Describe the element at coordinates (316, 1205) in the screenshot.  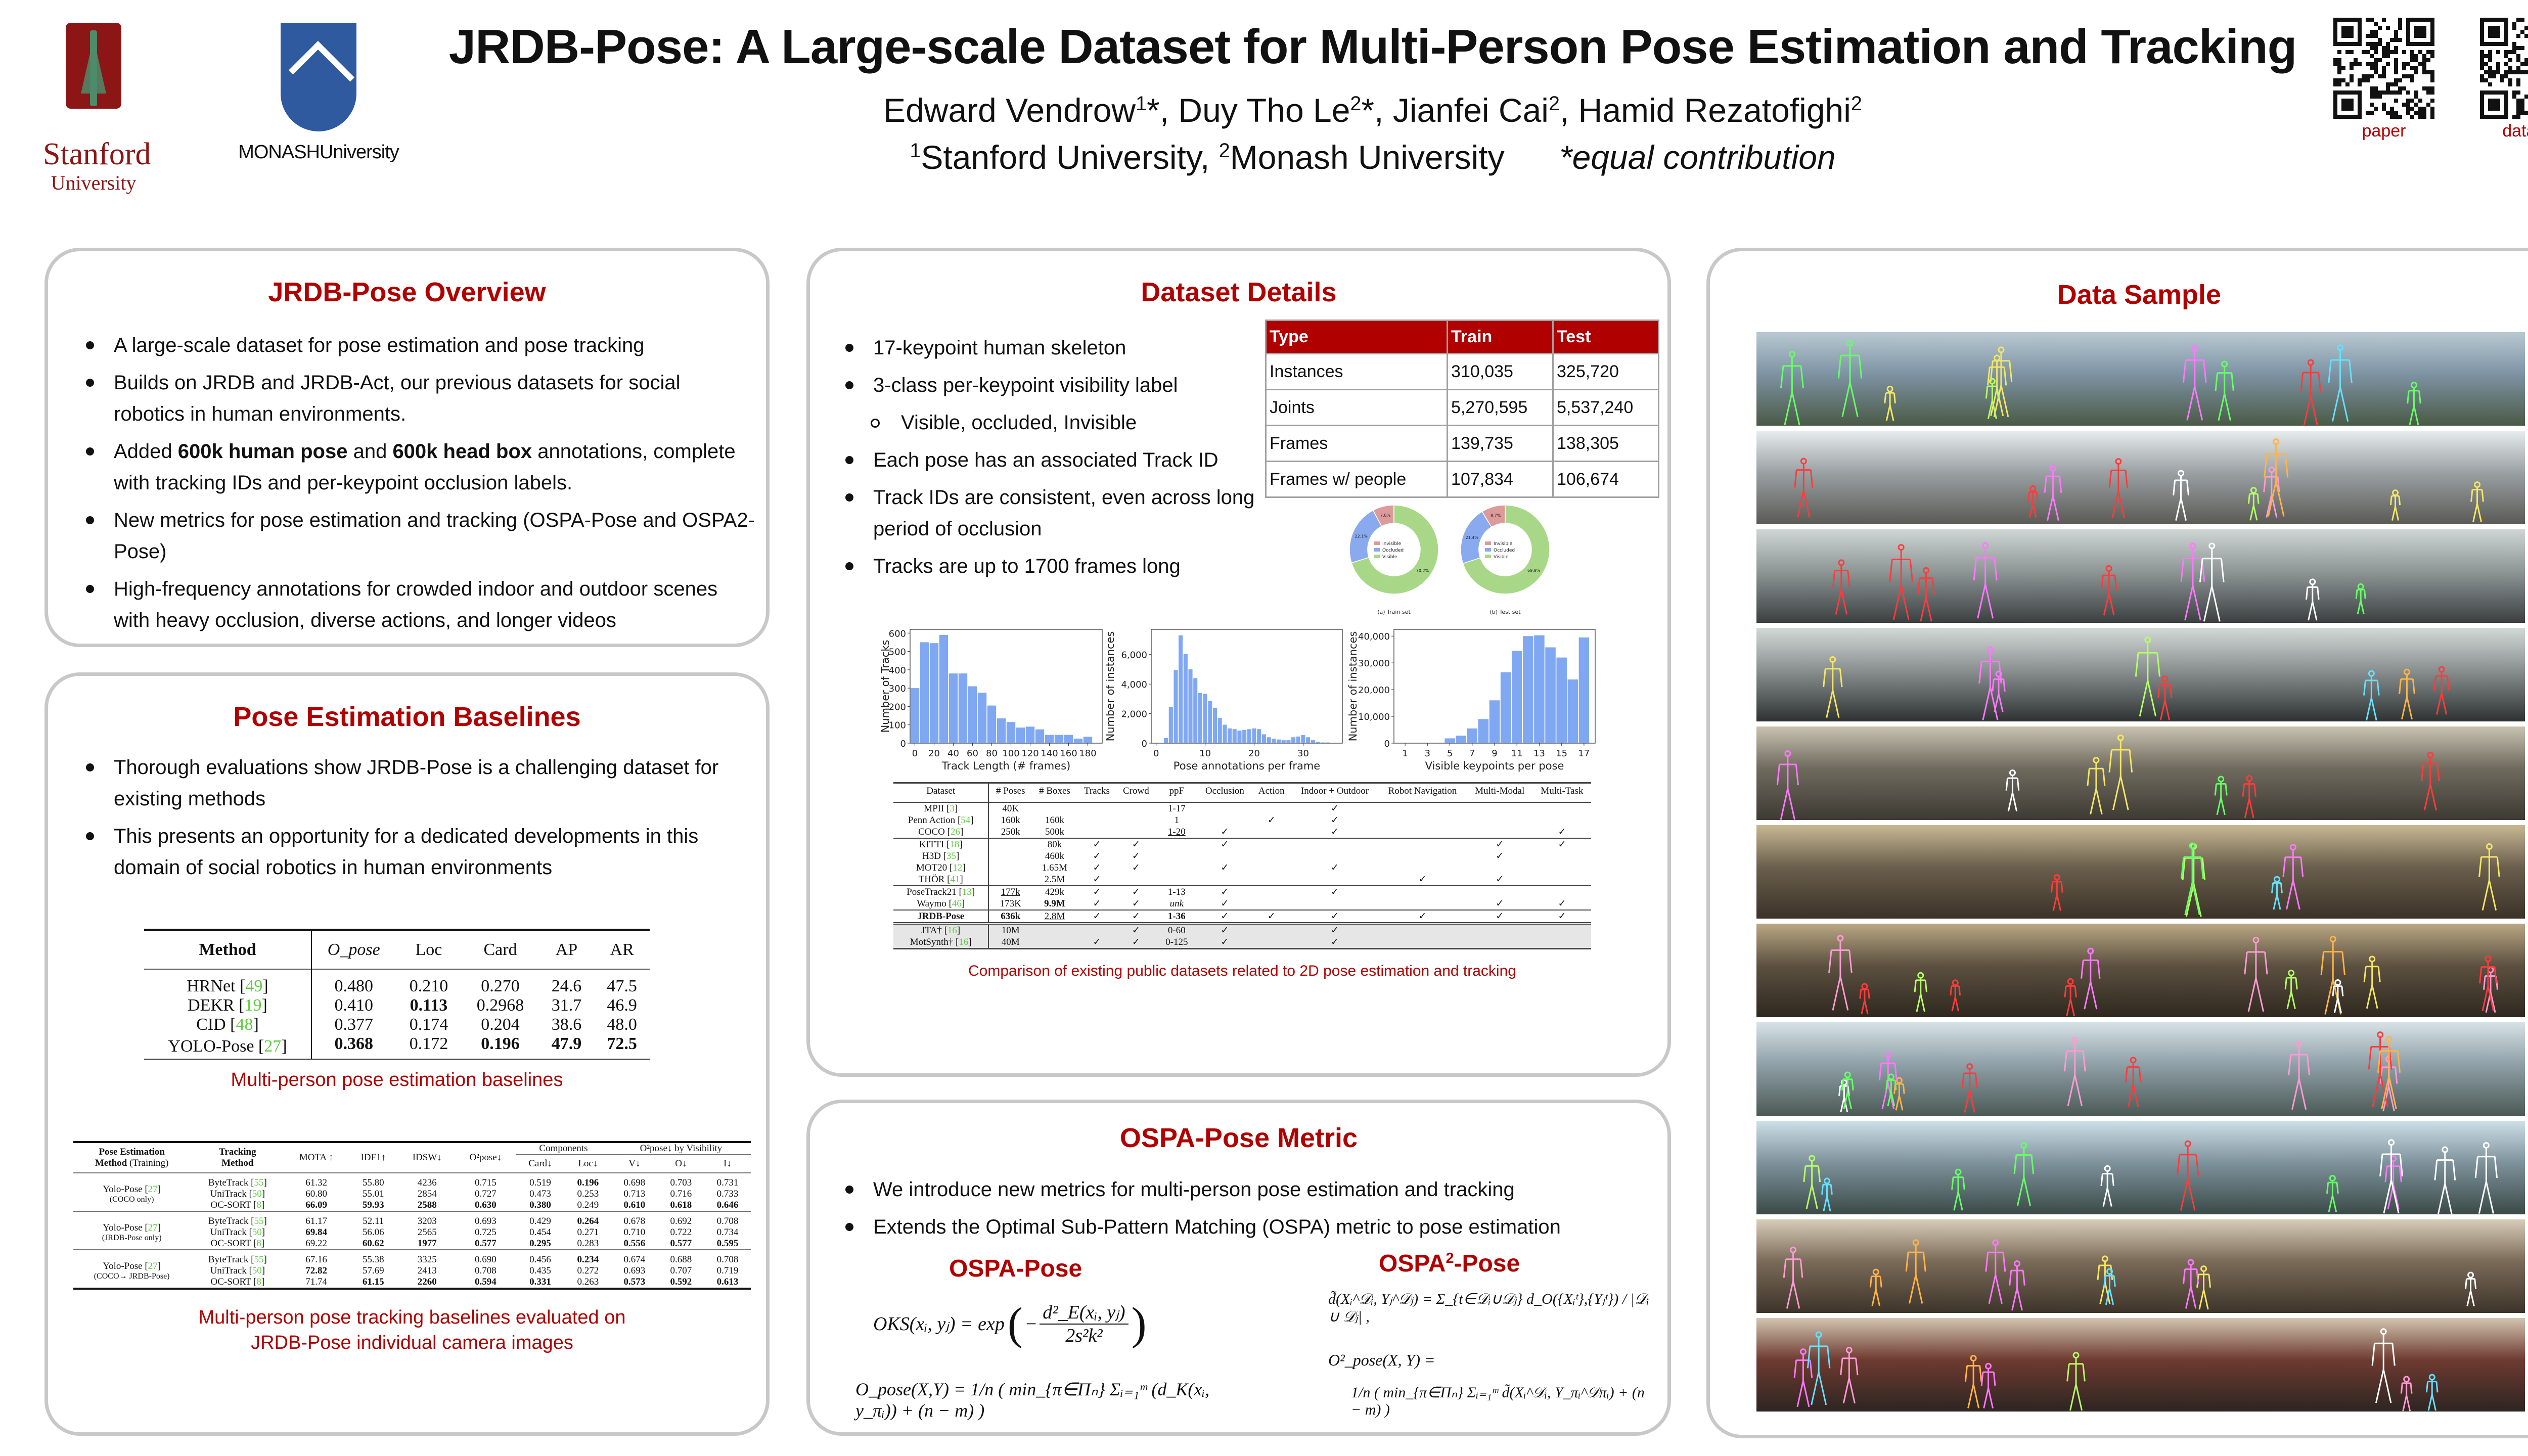
I see `value-cell: 66.09` at that location.